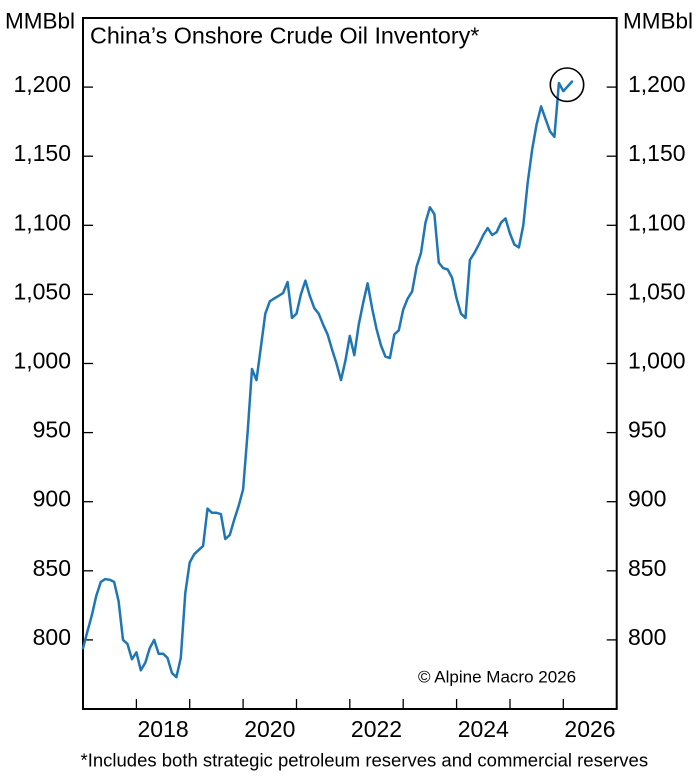 The height and width of the screenshot is (777, 696). What do you see at coordinates (497, 677) in the screenshot?
I see `svg-text: © Alpine Macro 2026` at bounding box center [497, 677].